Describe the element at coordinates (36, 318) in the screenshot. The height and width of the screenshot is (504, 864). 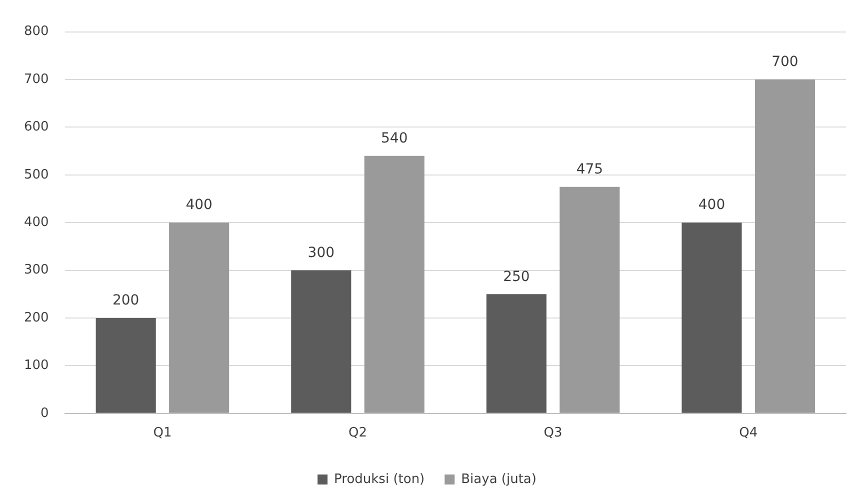
I see `y-tick-label: 200` at that location.